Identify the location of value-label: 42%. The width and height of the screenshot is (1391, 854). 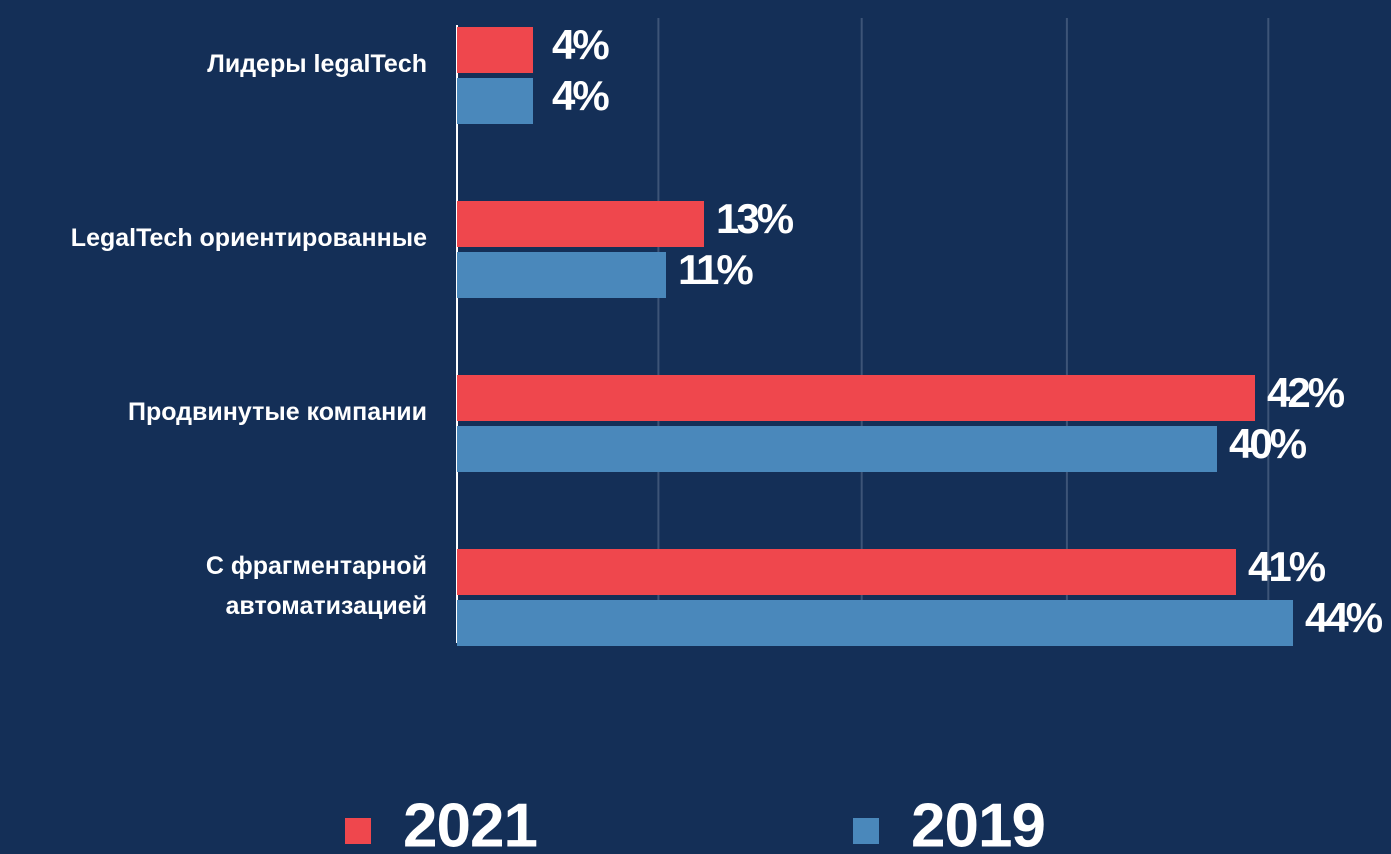
(1306, 392).